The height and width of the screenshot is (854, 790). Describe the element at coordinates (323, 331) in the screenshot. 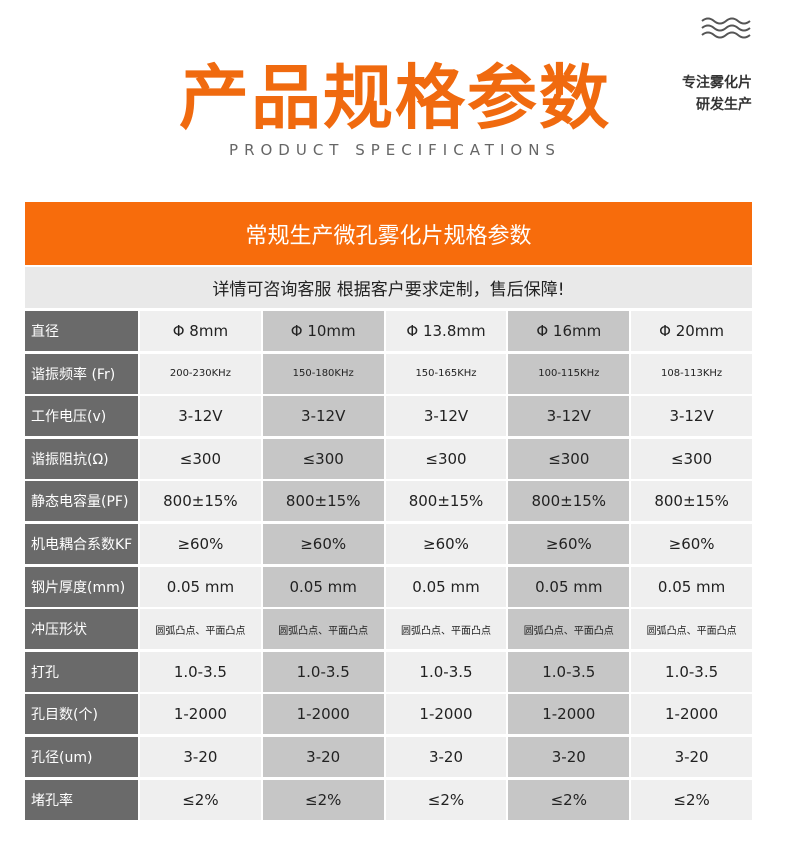

I see `cell: Φ 10mm` at that location.